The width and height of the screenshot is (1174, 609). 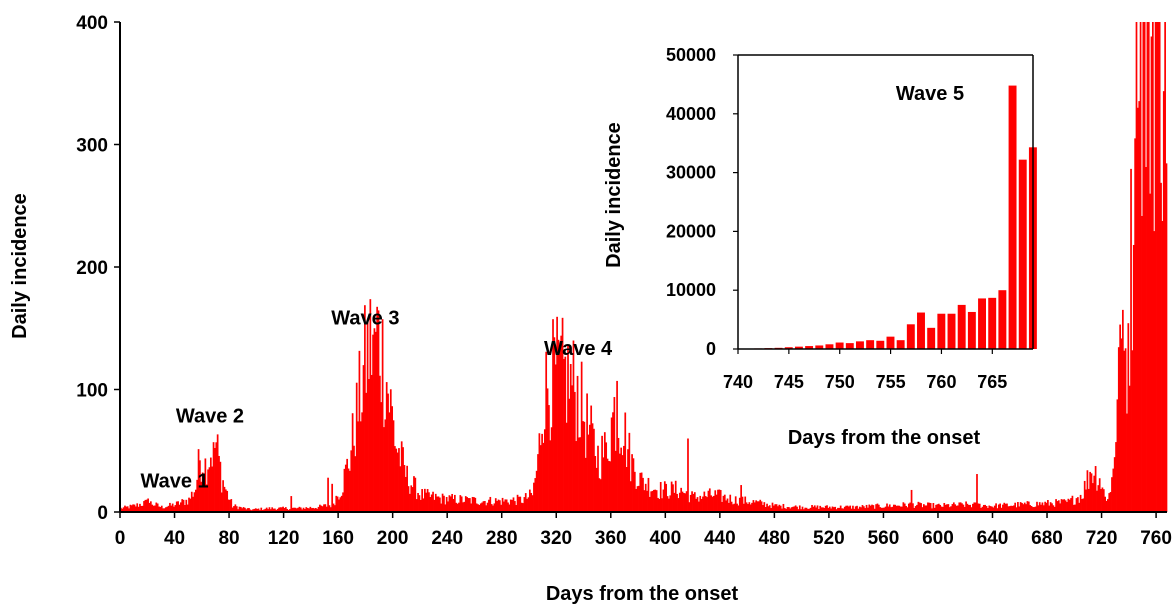 What do you see at coordinates (691, 55) in the screenshot?
I see `inset-y-tick-label: 50000` at bounding box center [691, 55].